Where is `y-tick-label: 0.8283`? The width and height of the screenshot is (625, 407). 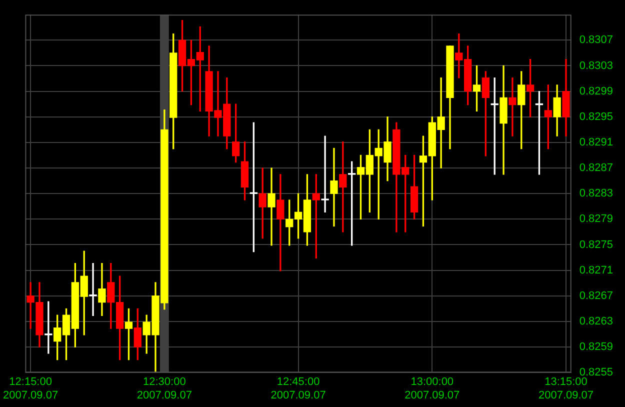
y-tick-label: 0.8283 is located at coordinates (596, 194).